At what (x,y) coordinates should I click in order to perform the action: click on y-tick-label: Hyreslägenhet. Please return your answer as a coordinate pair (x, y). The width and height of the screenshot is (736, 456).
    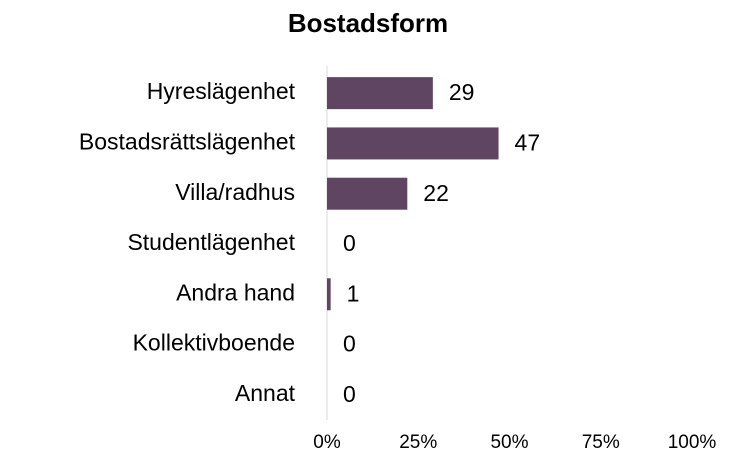
    Looking at the image, I should click on (221, 91).